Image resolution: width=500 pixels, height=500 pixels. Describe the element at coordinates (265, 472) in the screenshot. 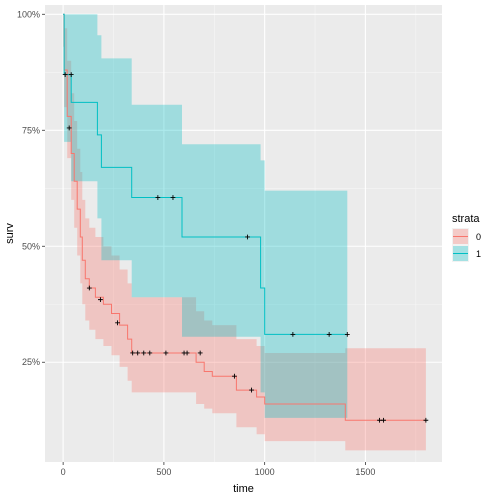

I see `x-tick-label: 1000` at that location.